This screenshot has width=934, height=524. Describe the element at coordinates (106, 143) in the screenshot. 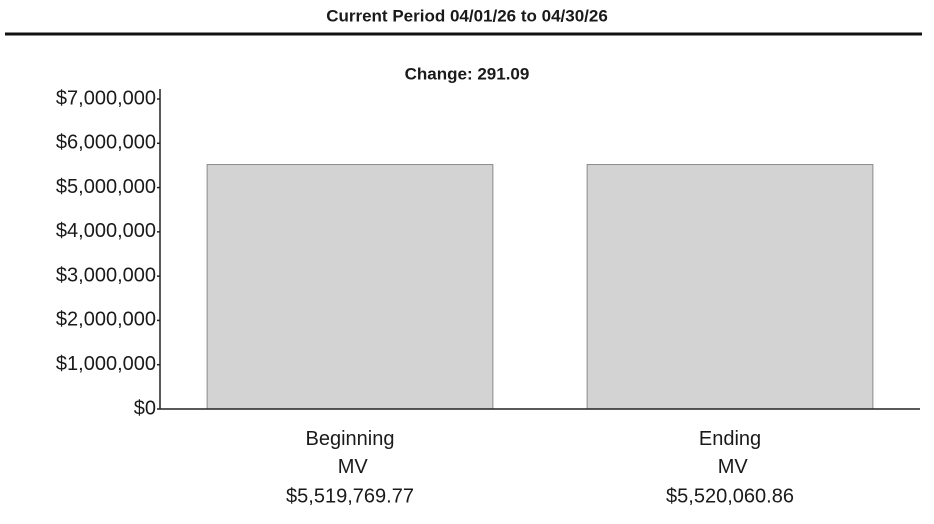

I see `y-tick-label: $6,000,000` at that location.